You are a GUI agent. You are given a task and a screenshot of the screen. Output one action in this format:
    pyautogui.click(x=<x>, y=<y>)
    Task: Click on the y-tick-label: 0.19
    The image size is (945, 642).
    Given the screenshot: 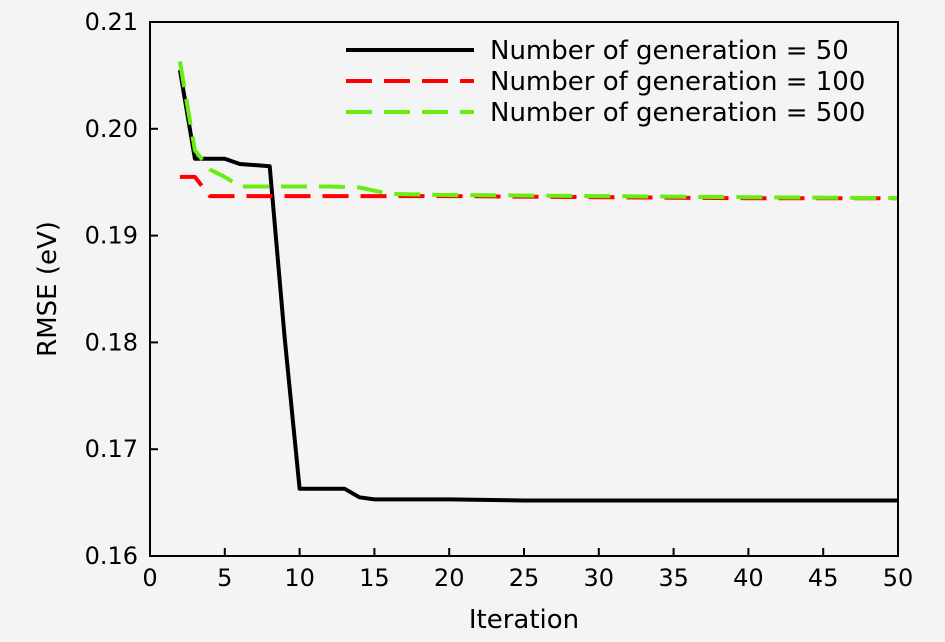 What is the action you would take?
    pyautogui.click(x=111, y=236)
    